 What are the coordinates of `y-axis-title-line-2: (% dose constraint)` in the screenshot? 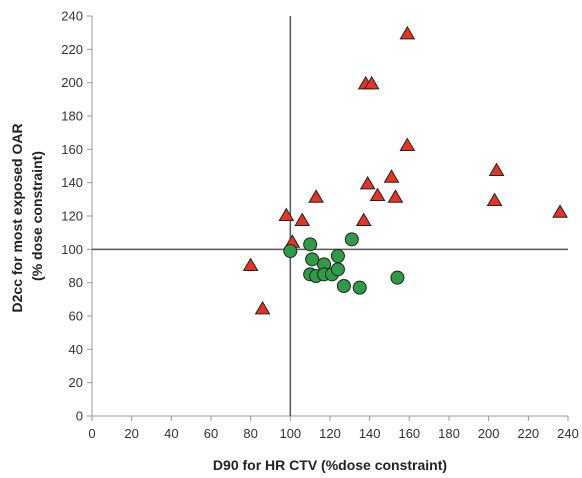 It's located at (37, 216).